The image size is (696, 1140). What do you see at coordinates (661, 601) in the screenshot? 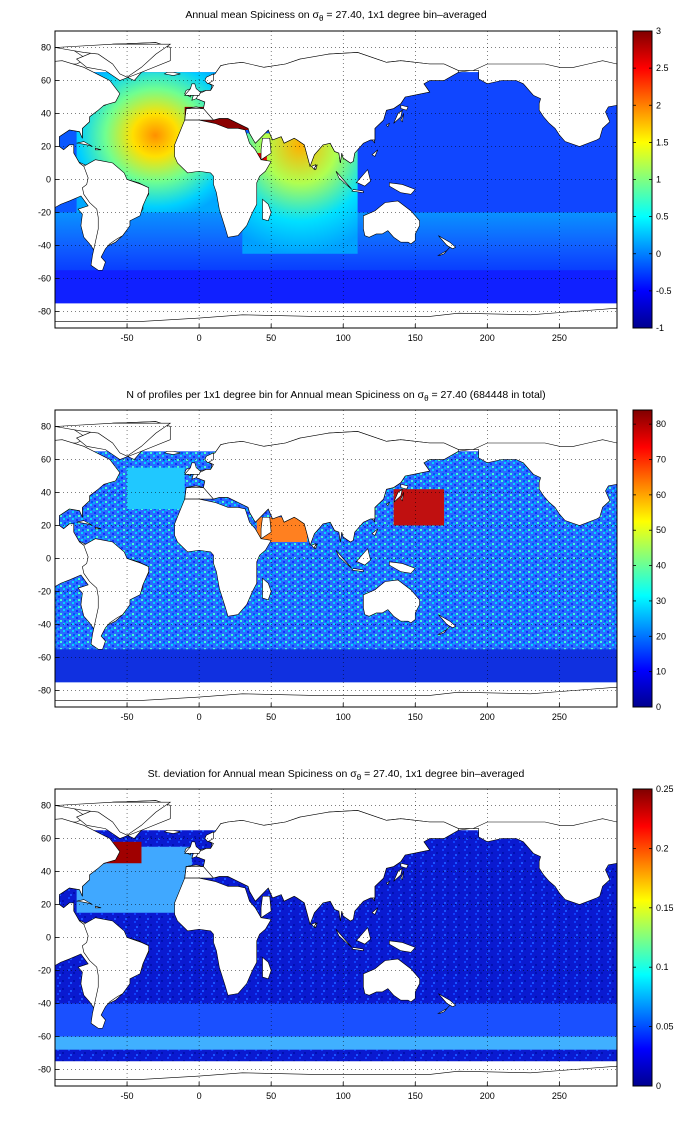
I see `colorbar-tick-label: 30` at bounding box center [661, 601].